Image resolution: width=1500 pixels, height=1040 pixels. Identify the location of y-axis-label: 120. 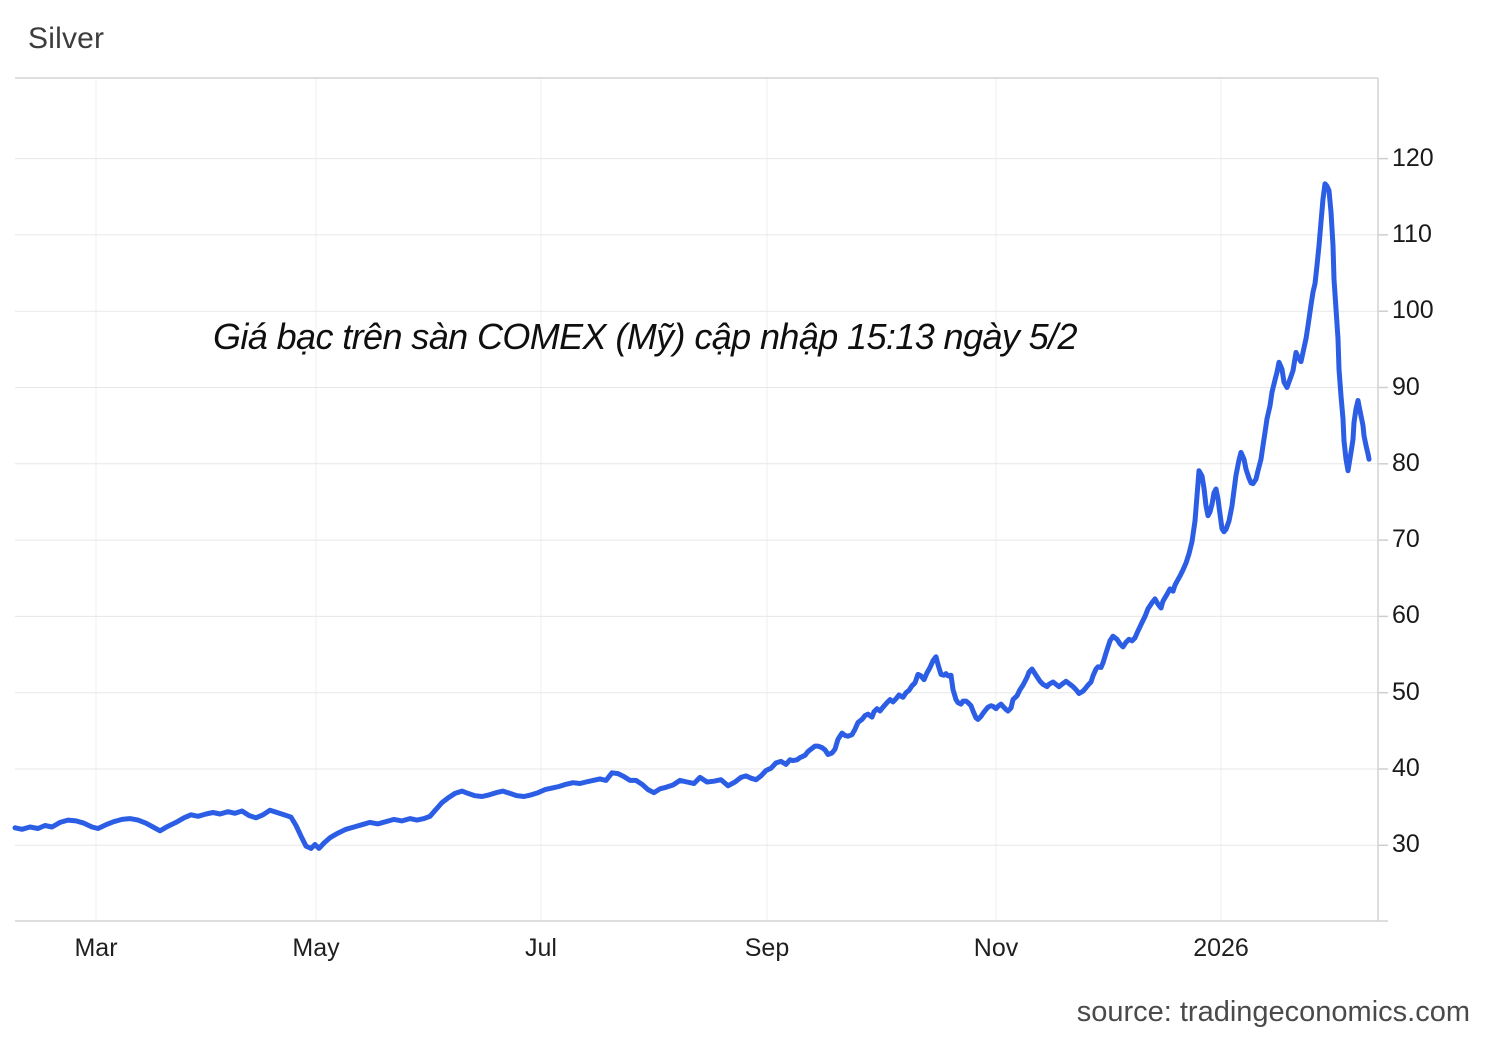
(1413, 157).